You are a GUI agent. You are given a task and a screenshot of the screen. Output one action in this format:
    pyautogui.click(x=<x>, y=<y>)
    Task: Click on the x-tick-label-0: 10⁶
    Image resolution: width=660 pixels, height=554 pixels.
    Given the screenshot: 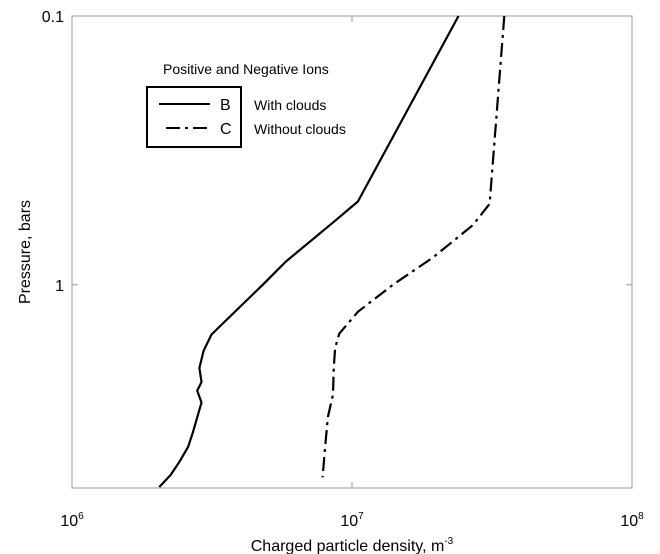 What is the action you would take?
    pyautogui.click(x=72, y=520)
    